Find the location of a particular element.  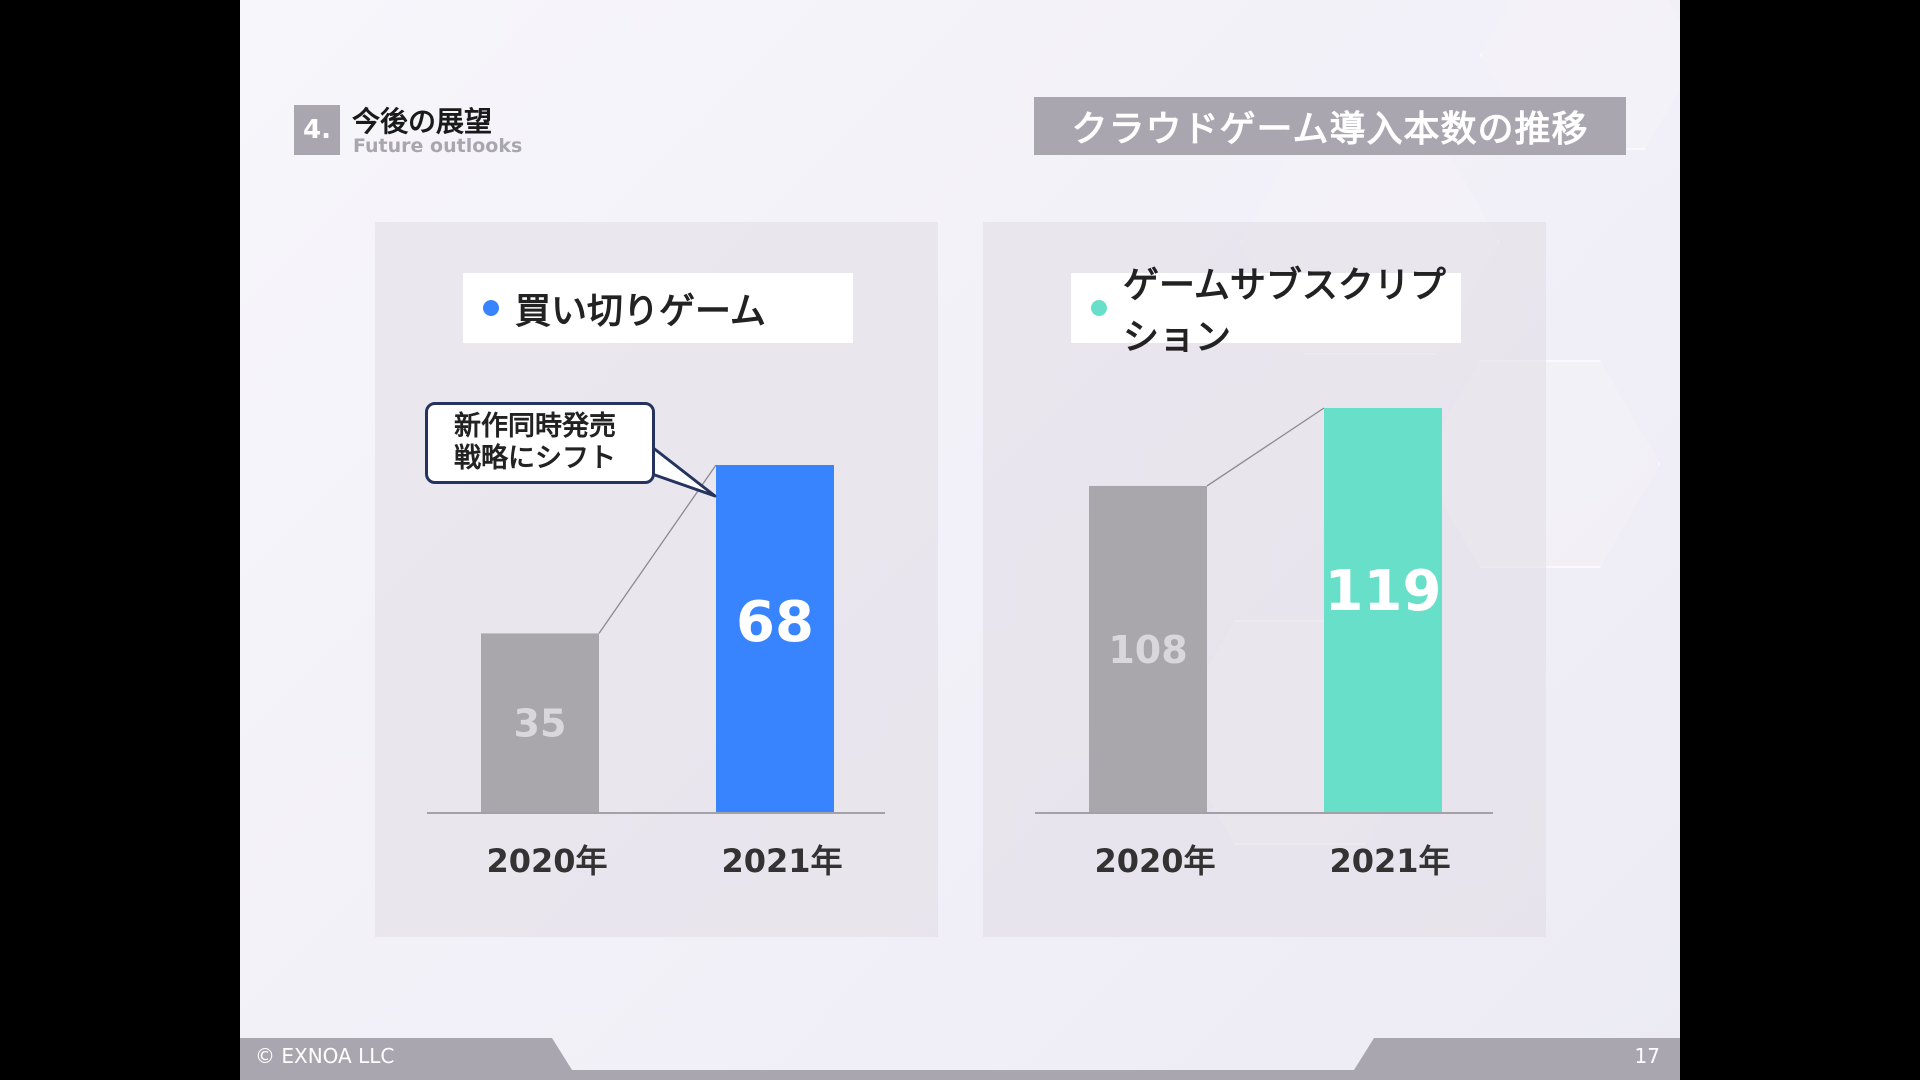

page-title: クラウドゲーム導入本数の推移 is located at coordinates (1330, 126).